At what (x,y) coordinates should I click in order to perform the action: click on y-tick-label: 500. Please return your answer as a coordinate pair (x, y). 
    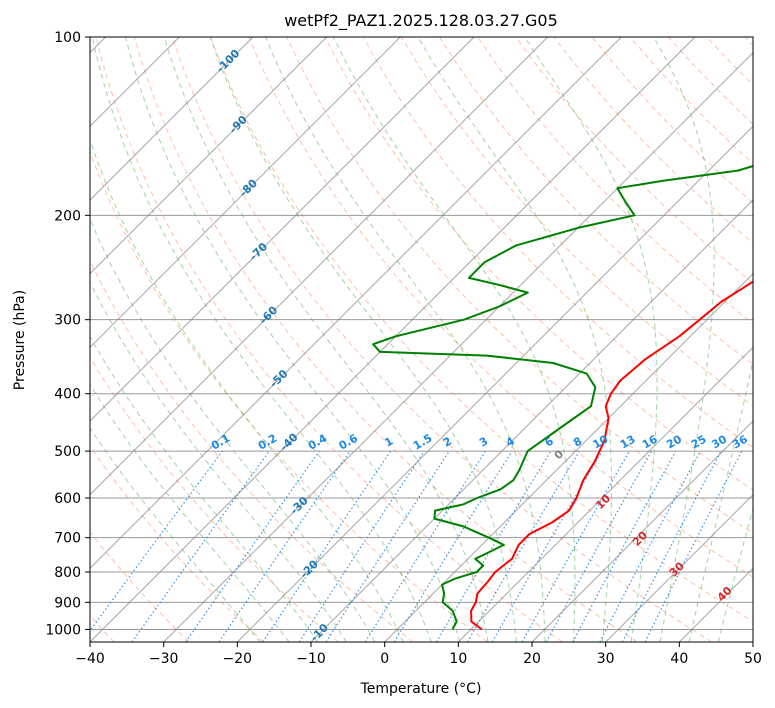
    Looking at the image, I should click on (67, 452).